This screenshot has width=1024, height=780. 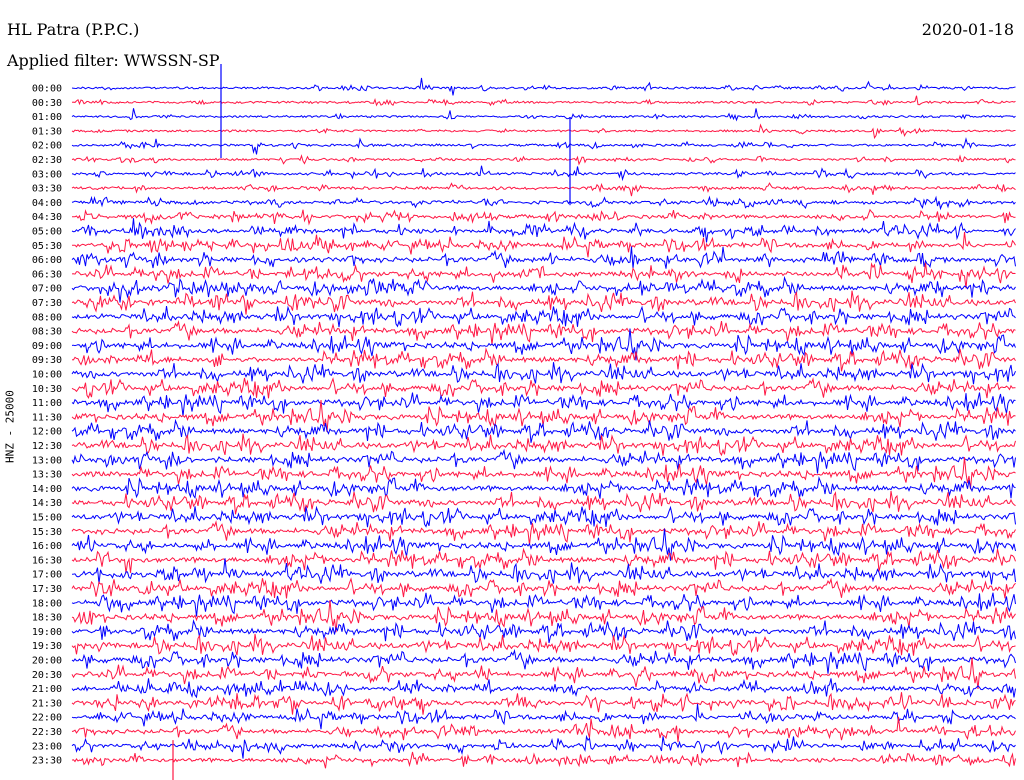 I want to click on time-tick-label: 12:30, so click(x=47, y=446).